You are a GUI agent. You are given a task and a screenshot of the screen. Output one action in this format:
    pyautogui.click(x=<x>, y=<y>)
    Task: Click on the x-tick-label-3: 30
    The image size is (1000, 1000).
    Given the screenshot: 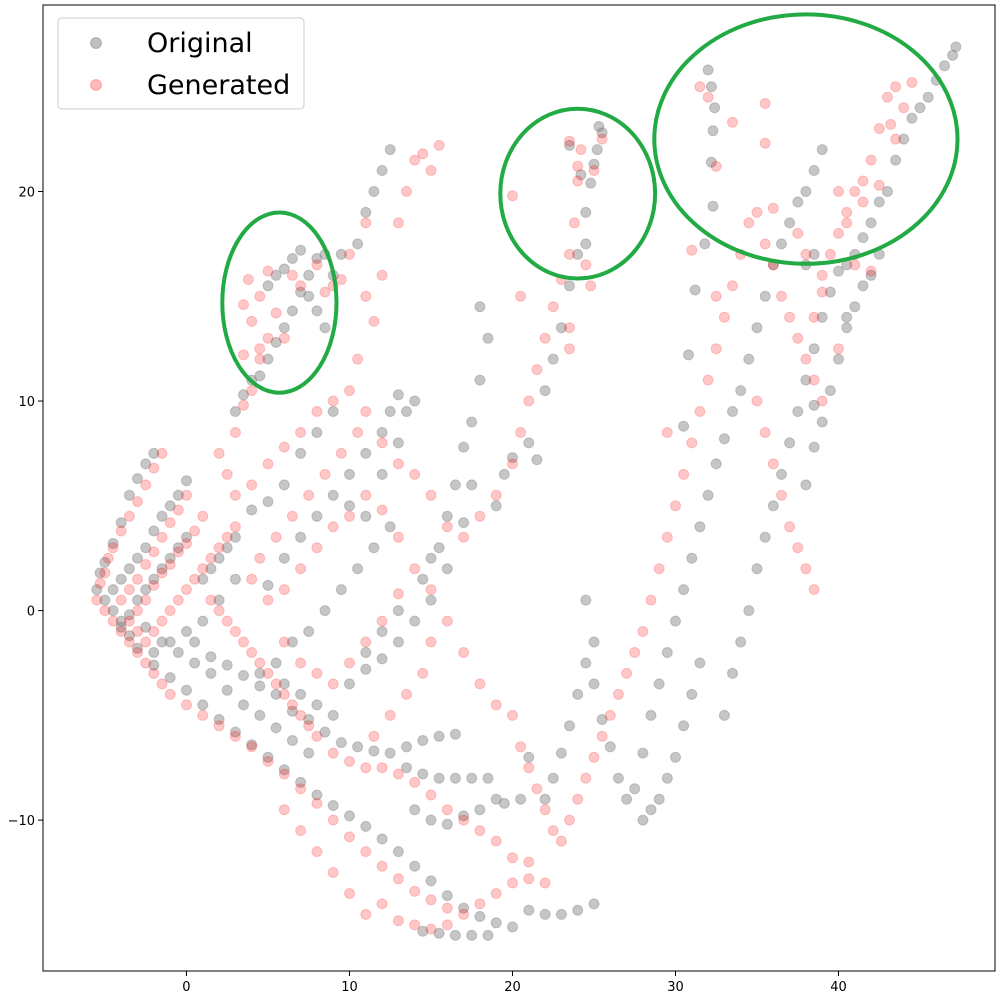 What is the action you would take?
    pyautogui.click(x=675, y=987)
    